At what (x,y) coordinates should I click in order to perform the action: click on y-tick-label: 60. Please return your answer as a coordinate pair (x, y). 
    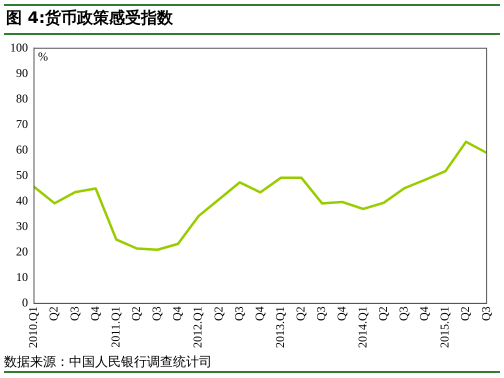
    Looking at the image, I should click on (22, 149).